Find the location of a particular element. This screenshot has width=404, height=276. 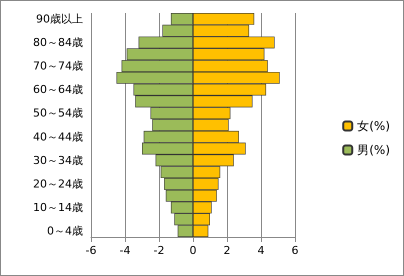

x-tick-label: -4 is located at coordinates (125, 250).